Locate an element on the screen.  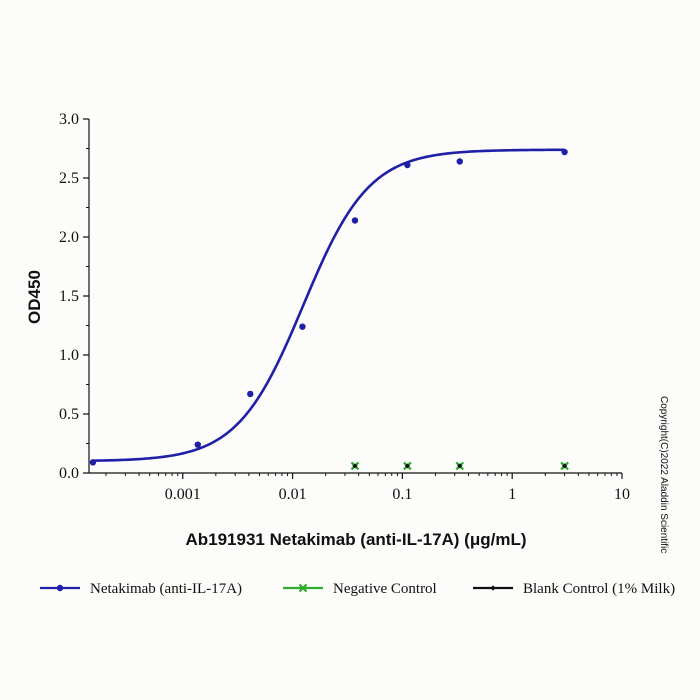
y-tick-label: 2.5 is located at coordinates (69, 178).